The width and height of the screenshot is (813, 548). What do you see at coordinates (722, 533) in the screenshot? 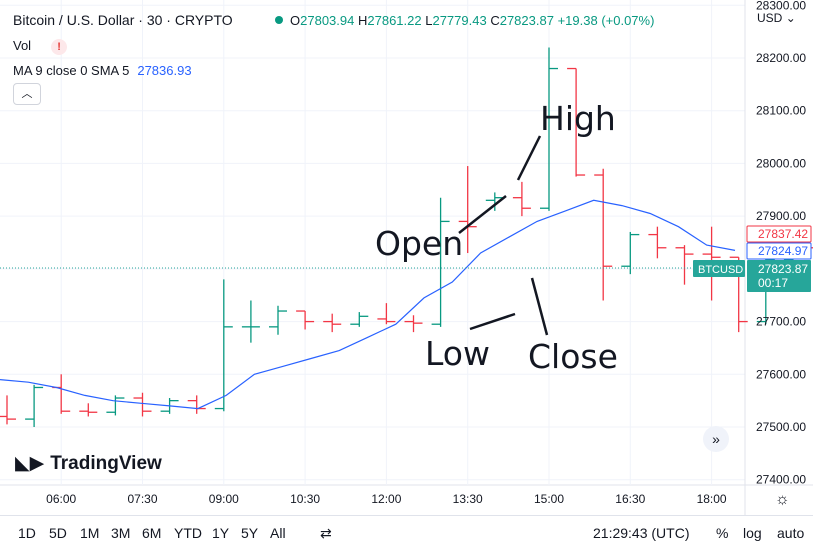
I see `percent-toggle: %` at bounding box center [722, 533].